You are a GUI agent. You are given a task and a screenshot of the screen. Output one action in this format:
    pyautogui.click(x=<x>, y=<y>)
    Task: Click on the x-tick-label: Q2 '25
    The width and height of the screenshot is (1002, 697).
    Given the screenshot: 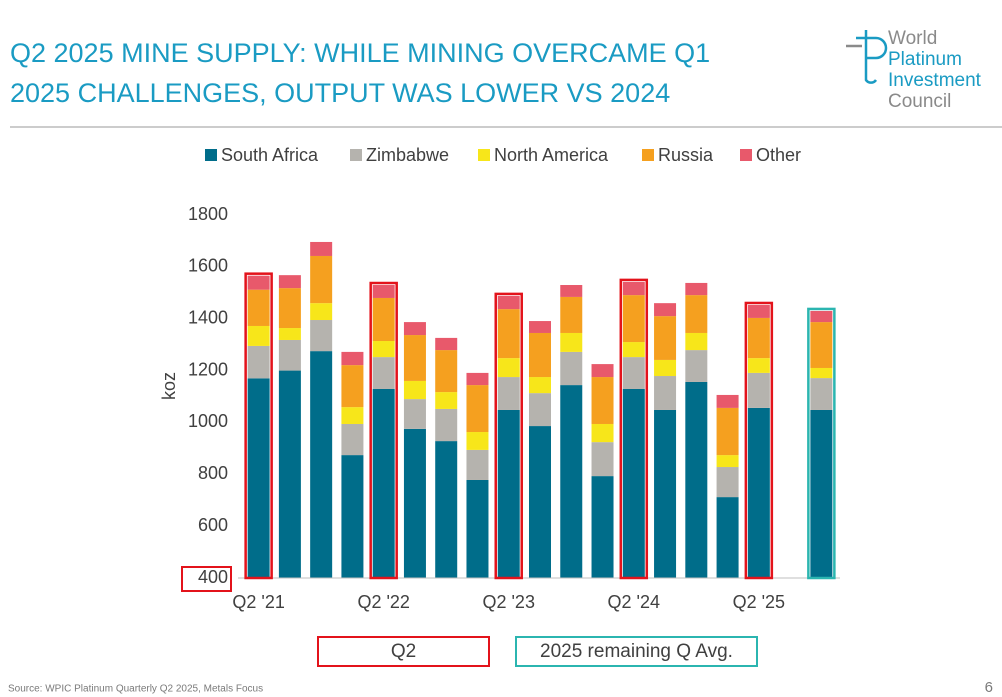 What is the action you would take?
    pyautogui.click(x=759, y=602)
    